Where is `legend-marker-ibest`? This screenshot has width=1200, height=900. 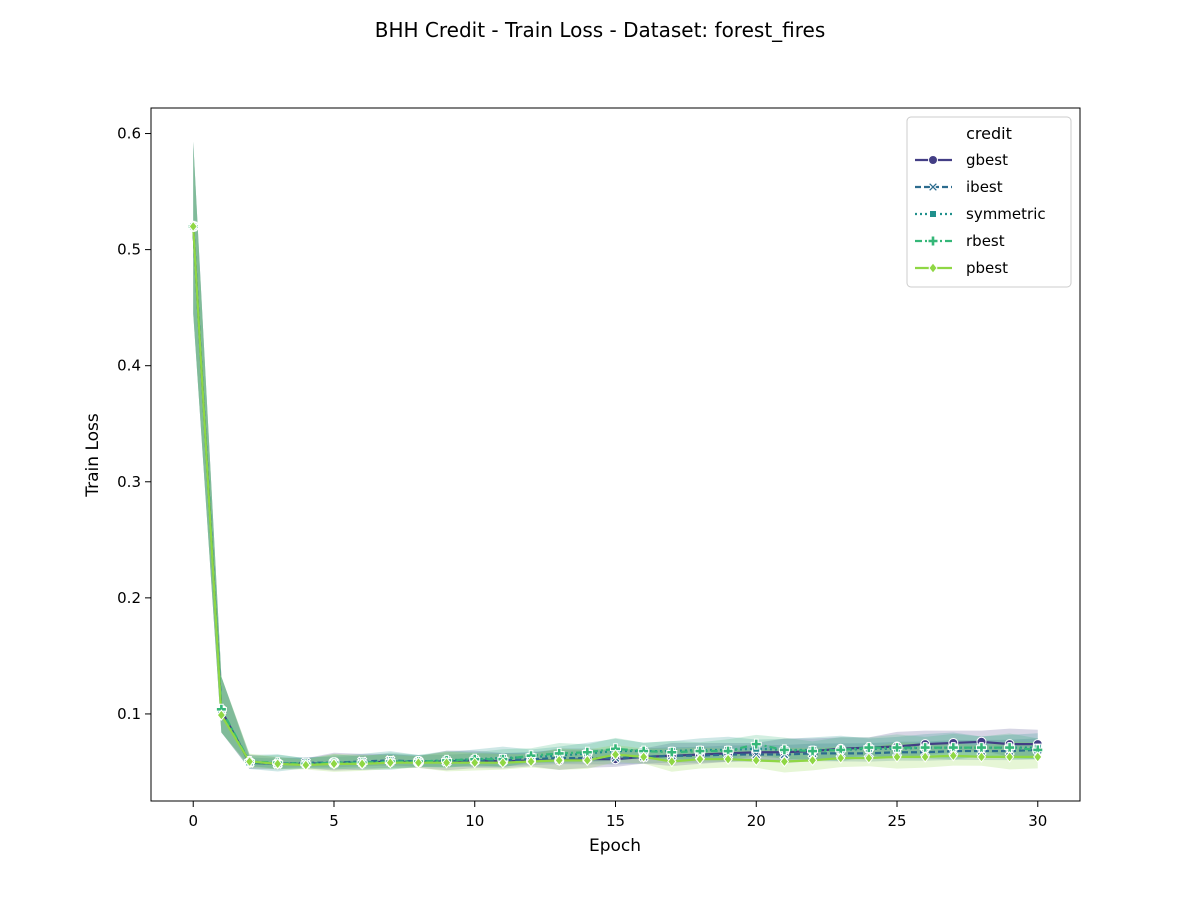 legend-marker-ibest is located at coordinates (933, 187).